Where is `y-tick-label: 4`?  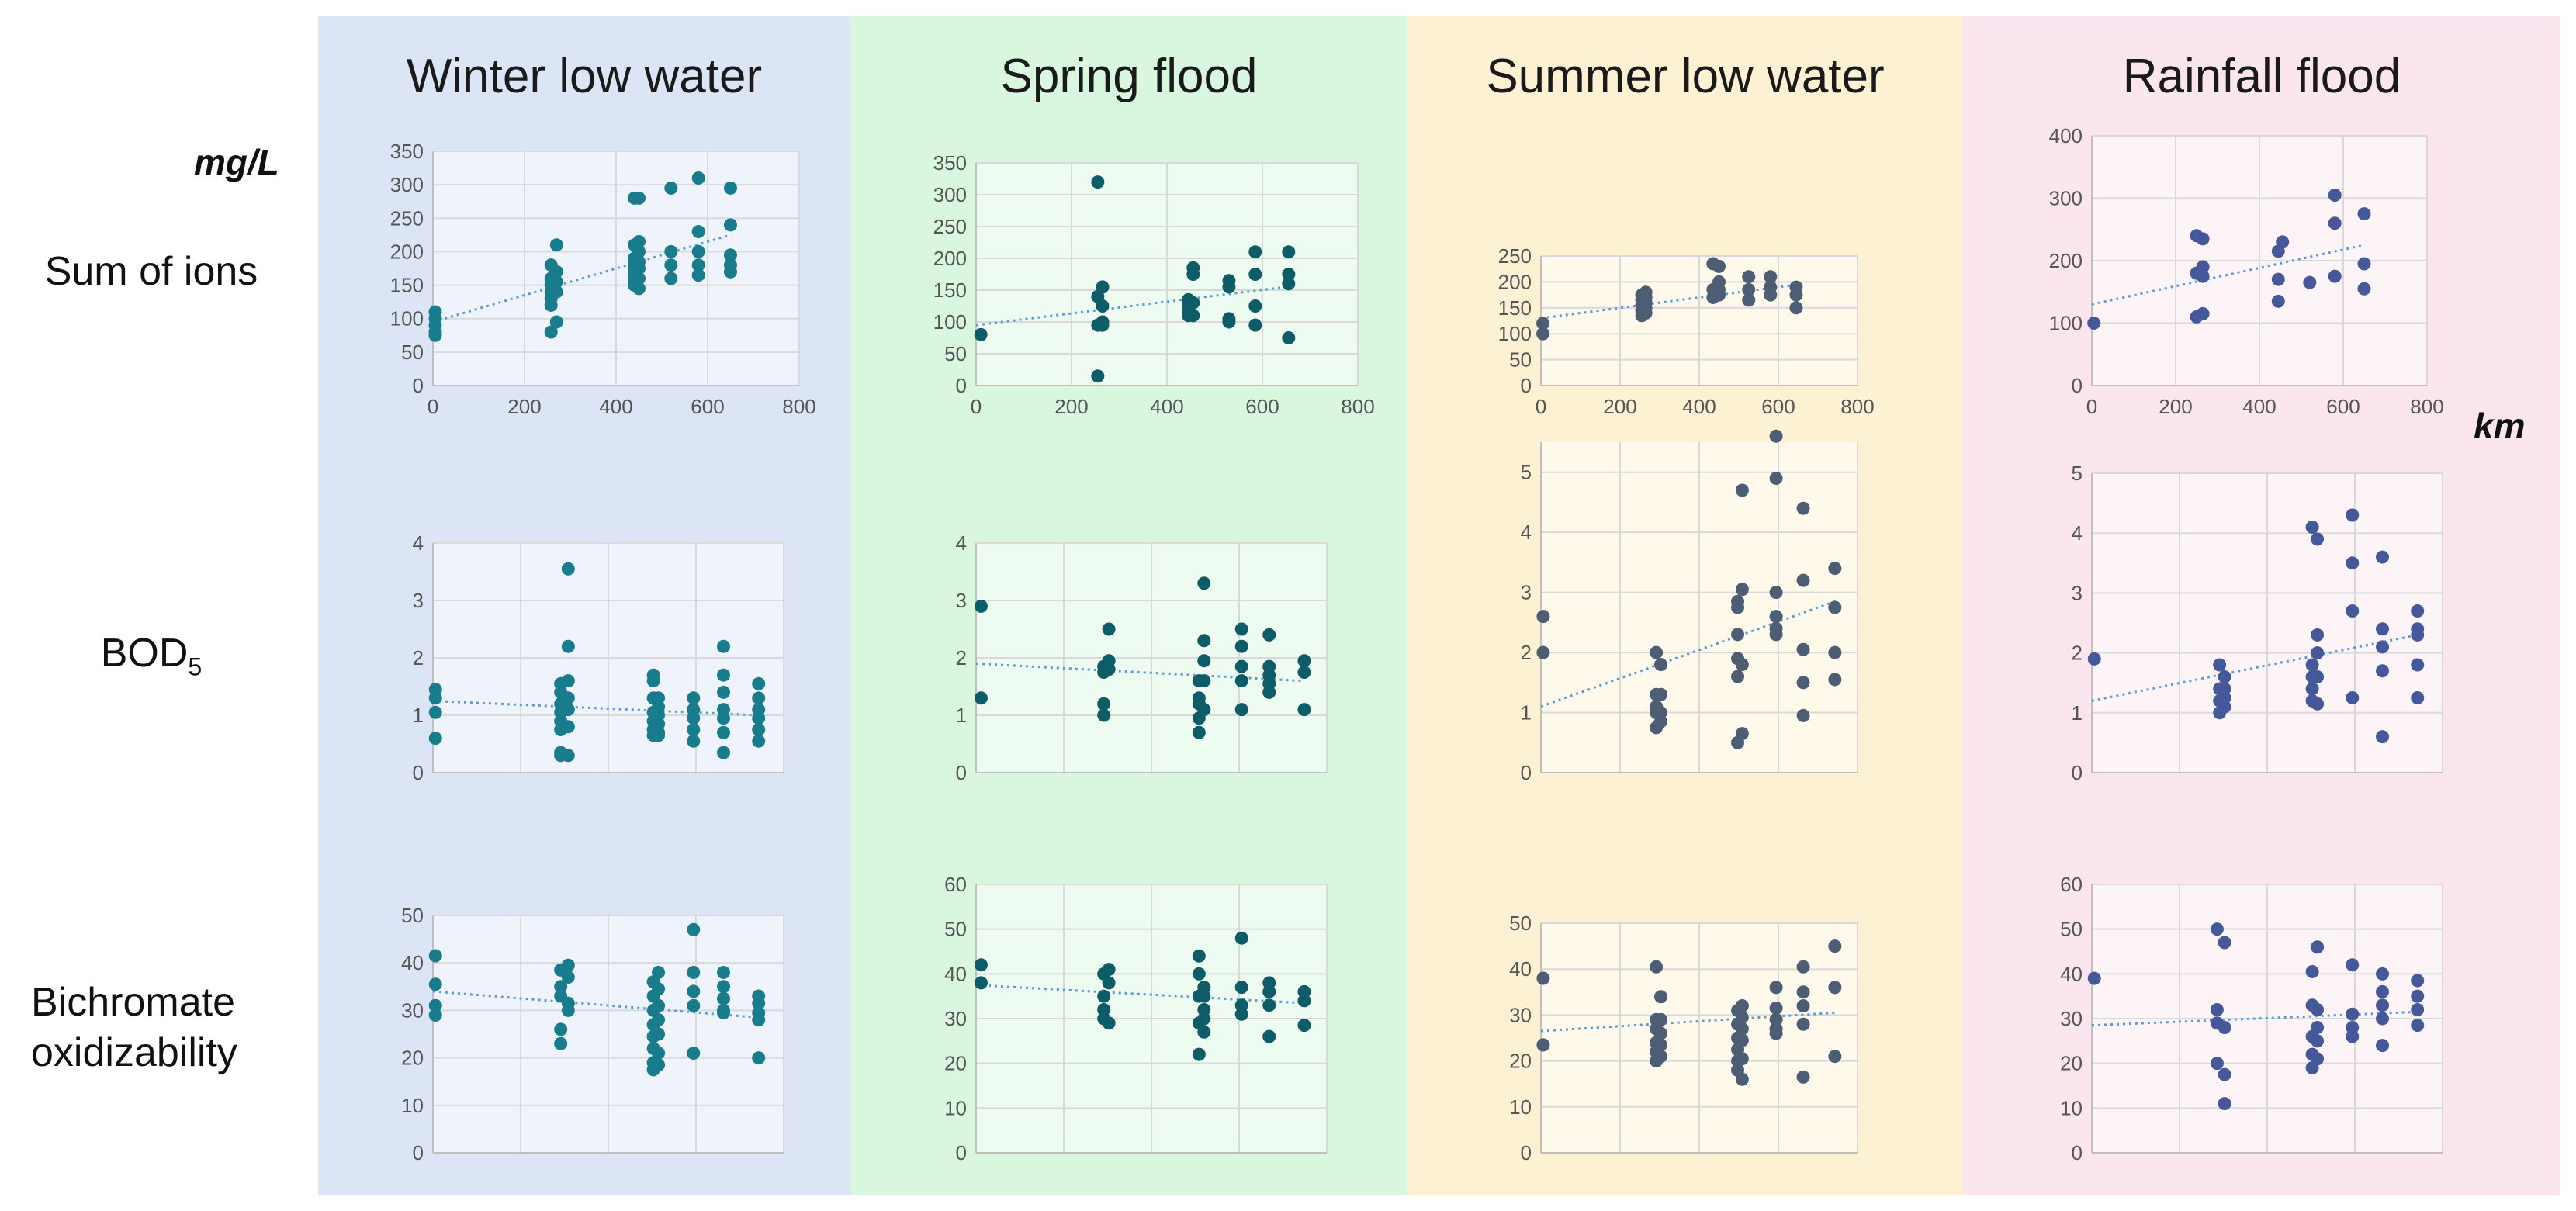 y-tick-label: 4 is located at coordinates (2077, 533).